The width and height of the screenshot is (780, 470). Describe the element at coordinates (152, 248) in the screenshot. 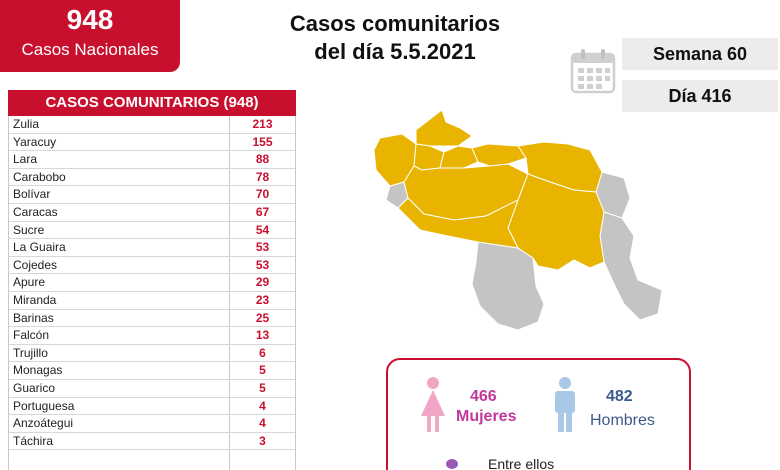

I see `table-row: La Guaira 53` at that location.